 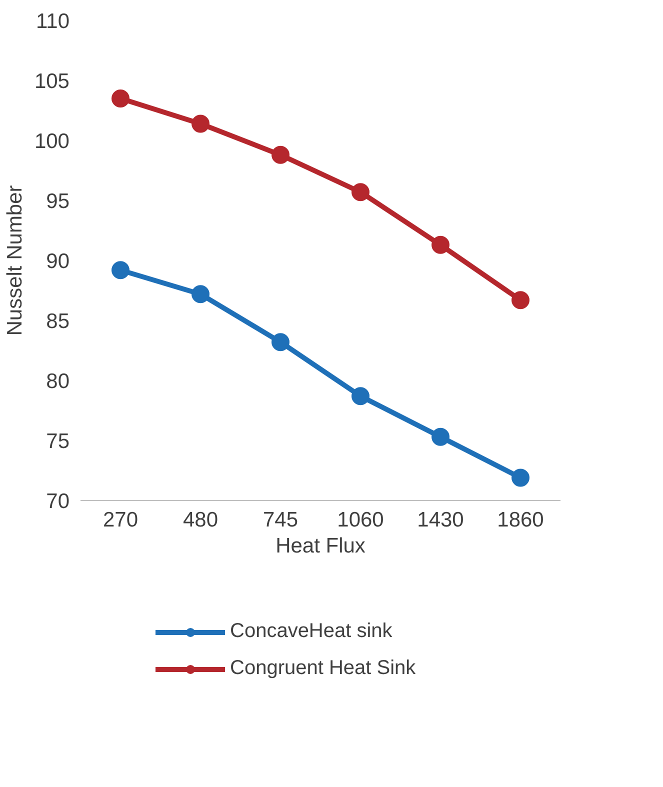 I want to click on x-tick-label: 1060, so click(x=360, y=520).